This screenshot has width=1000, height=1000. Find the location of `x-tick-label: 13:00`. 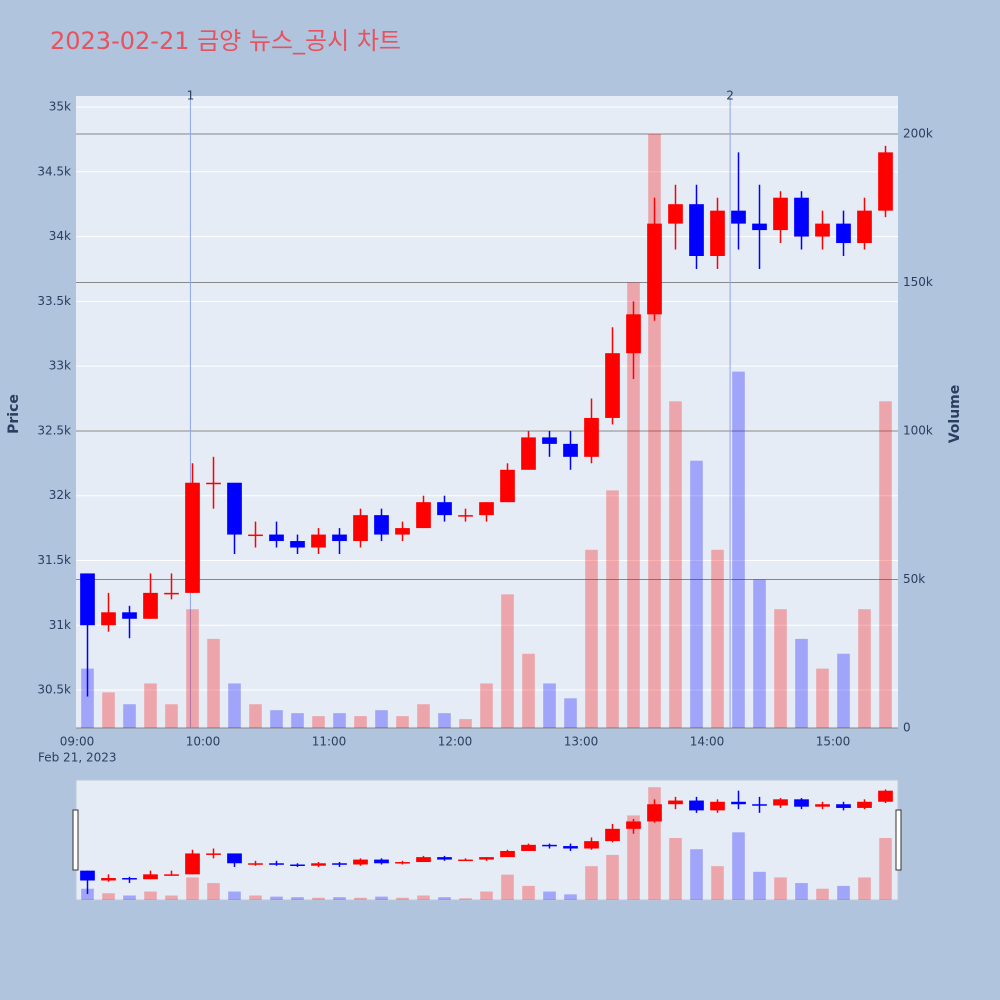

x-tick-label: 13:00 is located at coordinates (581, 742).